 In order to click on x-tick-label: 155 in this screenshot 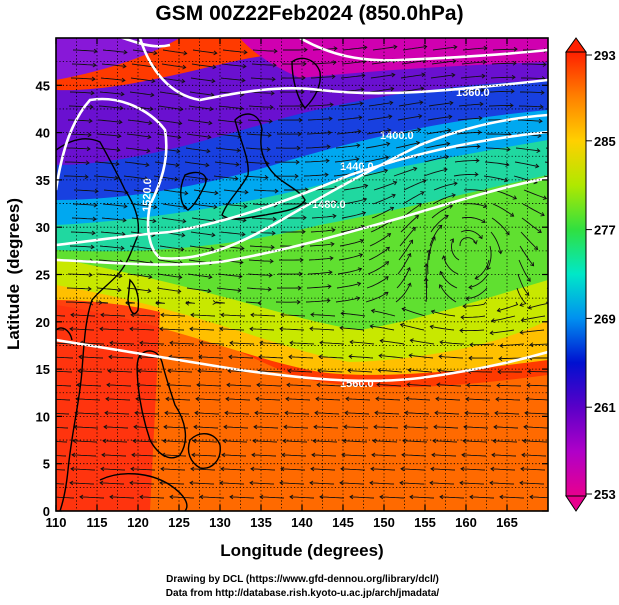, I will do `click(425, 522)`.